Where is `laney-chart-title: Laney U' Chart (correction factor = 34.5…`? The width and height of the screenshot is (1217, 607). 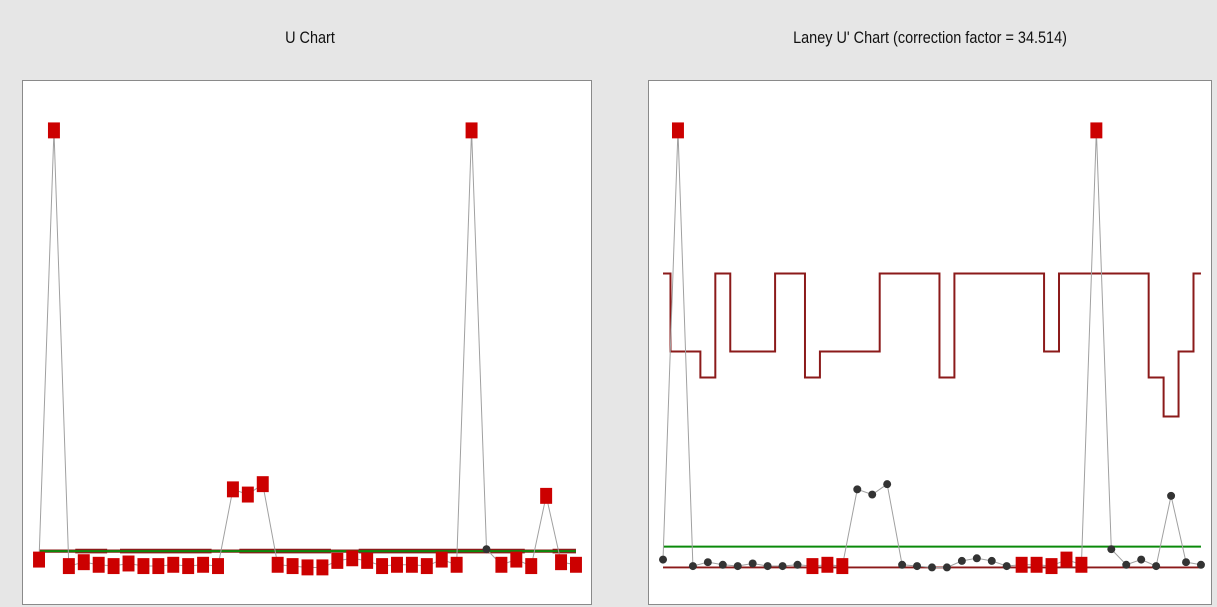
laney-chart-title: Laney U' Chart (correction factor = 34.5… is located at coordinates (930, 37).